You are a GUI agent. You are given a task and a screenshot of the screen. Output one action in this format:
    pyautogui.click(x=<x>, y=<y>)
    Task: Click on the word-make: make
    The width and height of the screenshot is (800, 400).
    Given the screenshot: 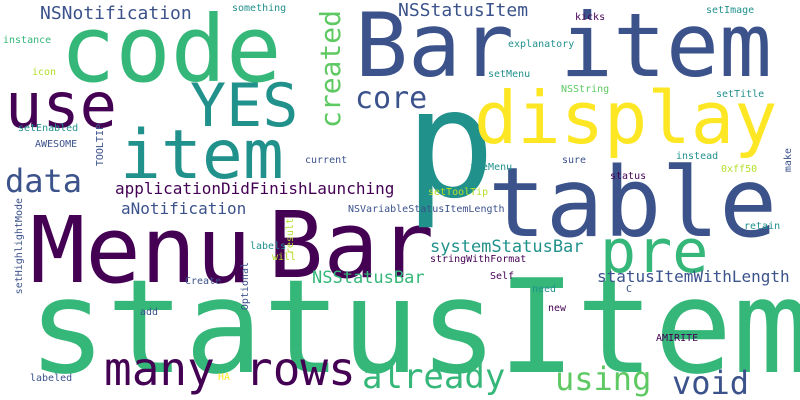 What is the action you would take?
    pyautogui.click(x=788, y=160)
    